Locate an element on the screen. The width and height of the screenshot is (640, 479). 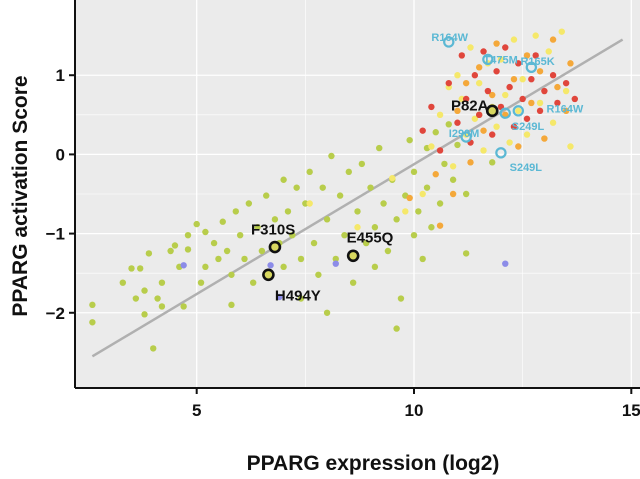
annotation-label-blue: R165K is located at coordinates (537, 62).